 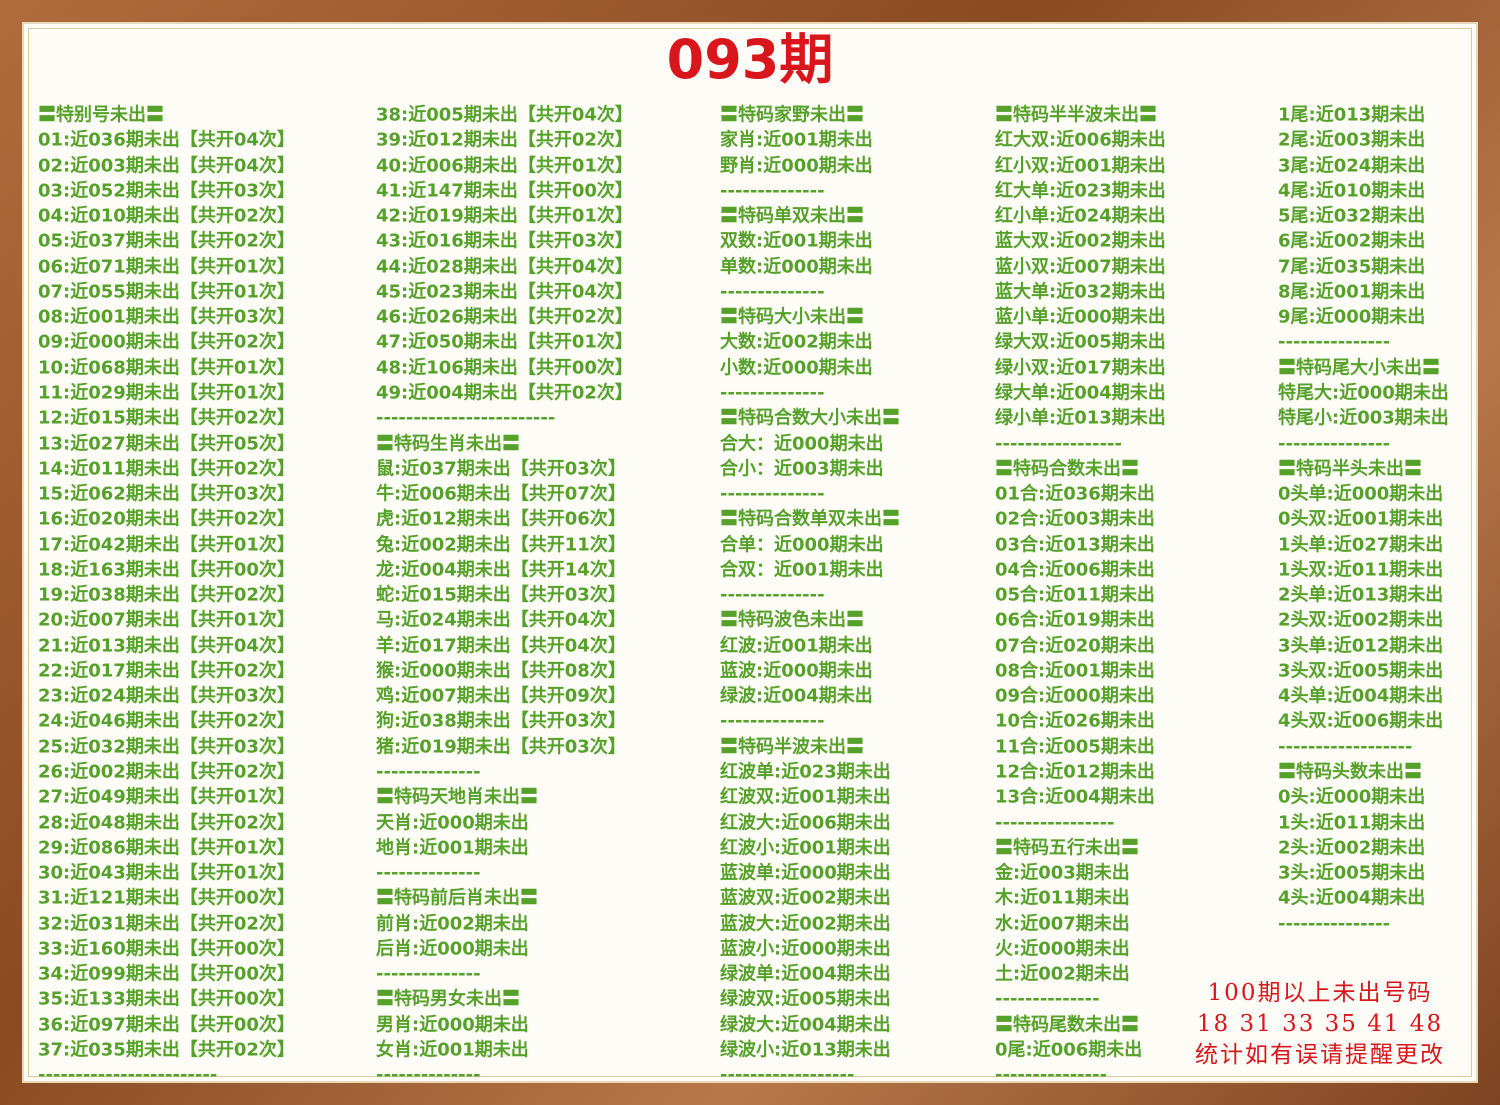 What do you see at coordinates (166, 317) in the screenshot?
I see `stat-line: 08:近001期未出【共开03次】` at bounding box center [166, 317].